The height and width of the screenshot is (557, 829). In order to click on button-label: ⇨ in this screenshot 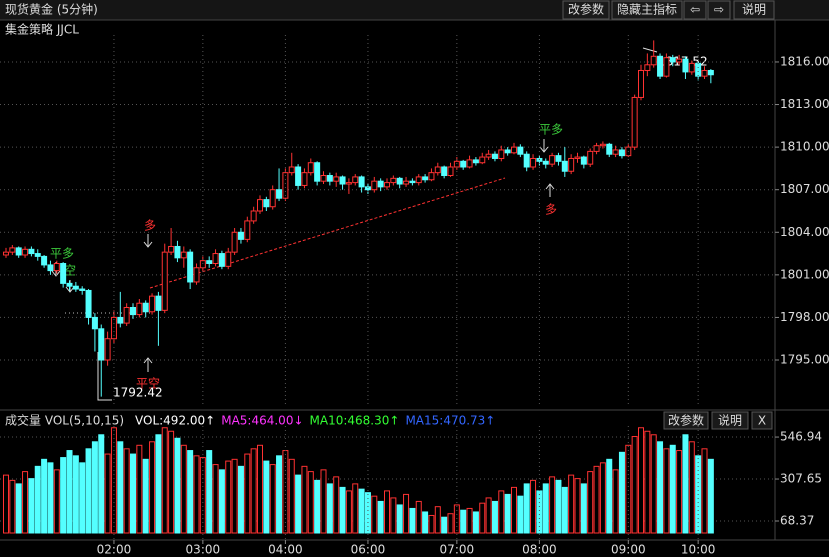, I will do `click(719, 10)`.